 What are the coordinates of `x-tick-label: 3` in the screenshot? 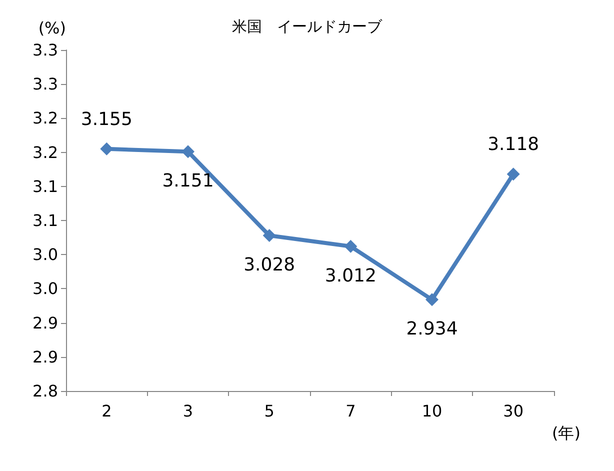 It's located at (188, 411).